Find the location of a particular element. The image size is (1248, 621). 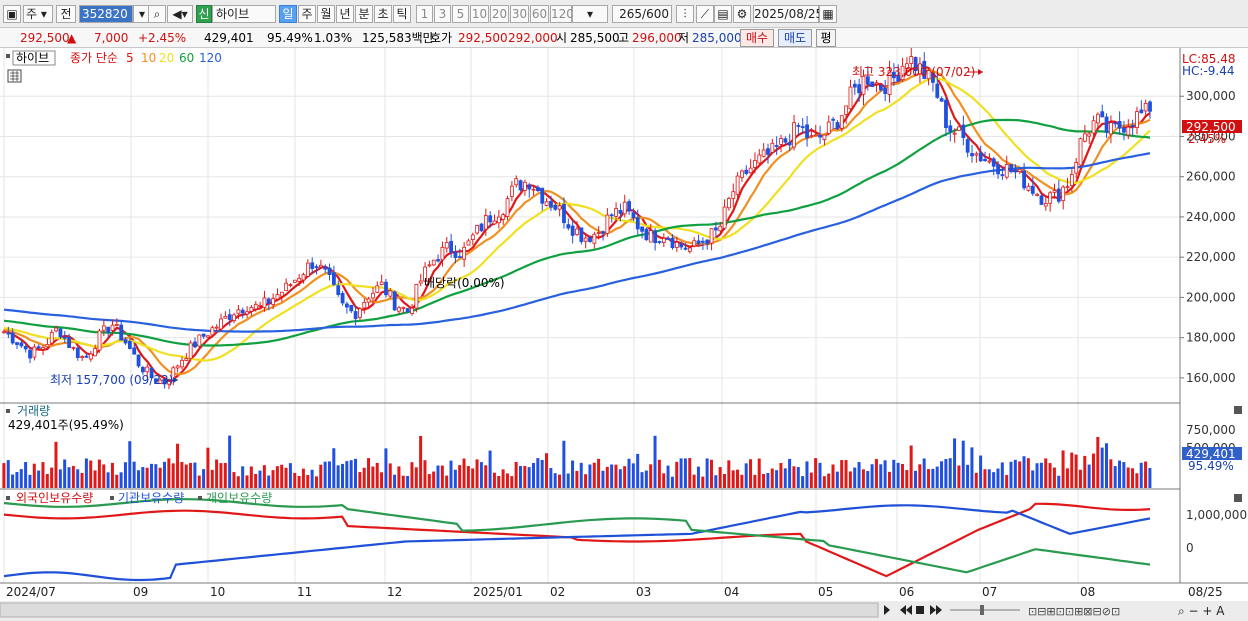

period-tab-6: 틱 is located at coordinates (402, 14).